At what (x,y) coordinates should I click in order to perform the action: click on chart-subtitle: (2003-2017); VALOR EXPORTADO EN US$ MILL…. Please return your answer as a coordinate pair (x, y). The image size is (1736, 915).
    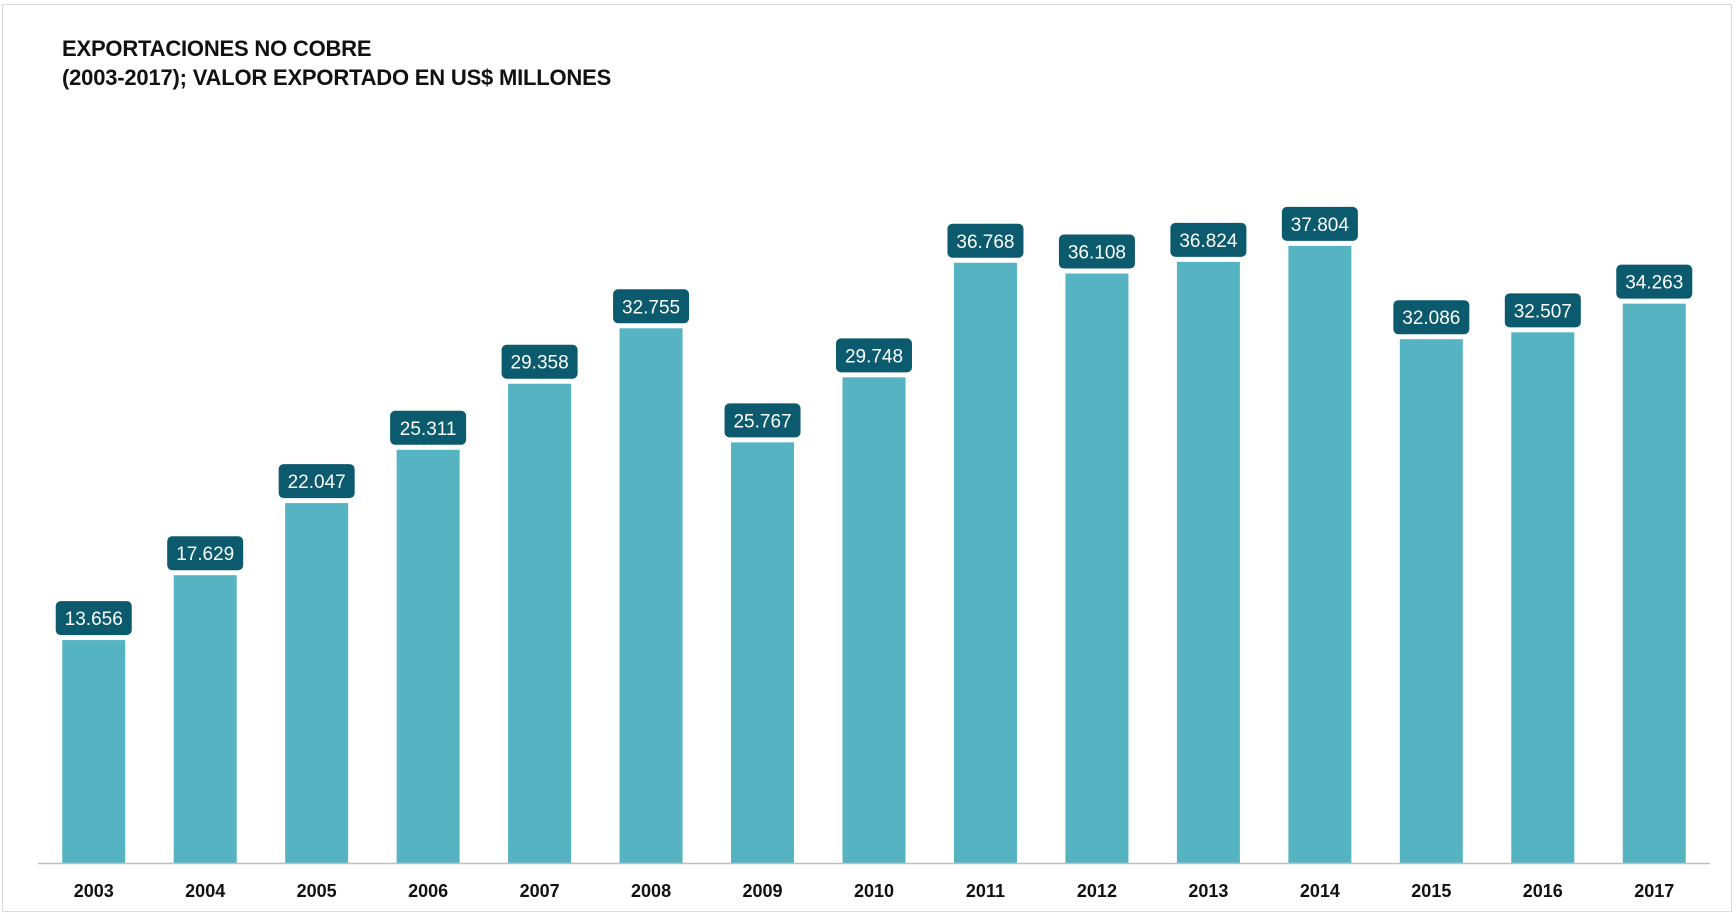
    Looking at the image, I should click on (337, 77).